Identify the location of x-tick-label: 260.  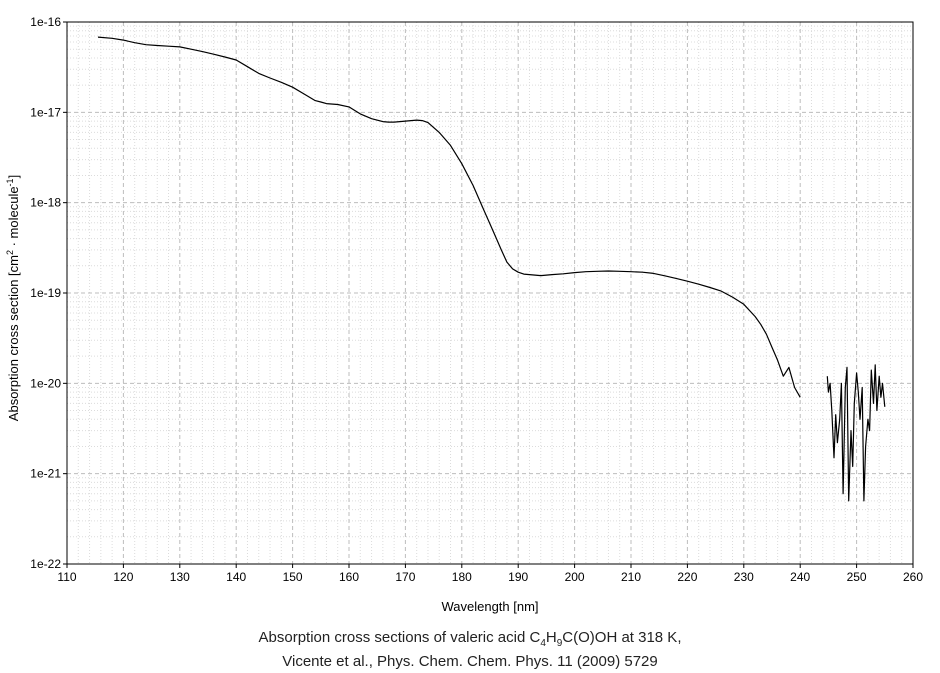
(913, 577).